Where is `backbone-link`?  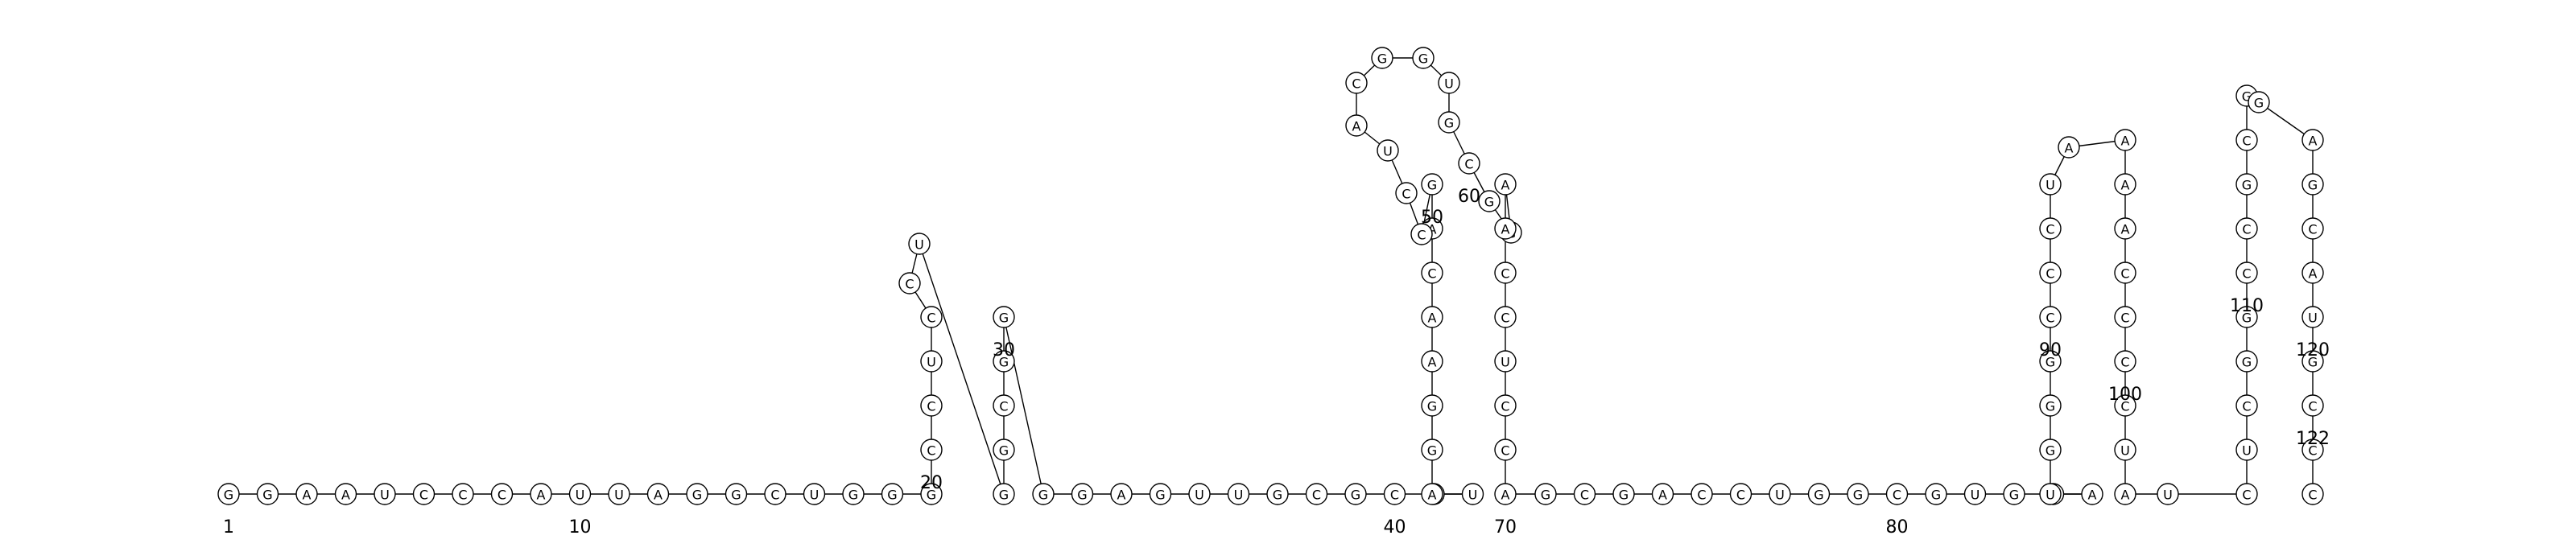
backbone-link is located at coordinates (962, 369).